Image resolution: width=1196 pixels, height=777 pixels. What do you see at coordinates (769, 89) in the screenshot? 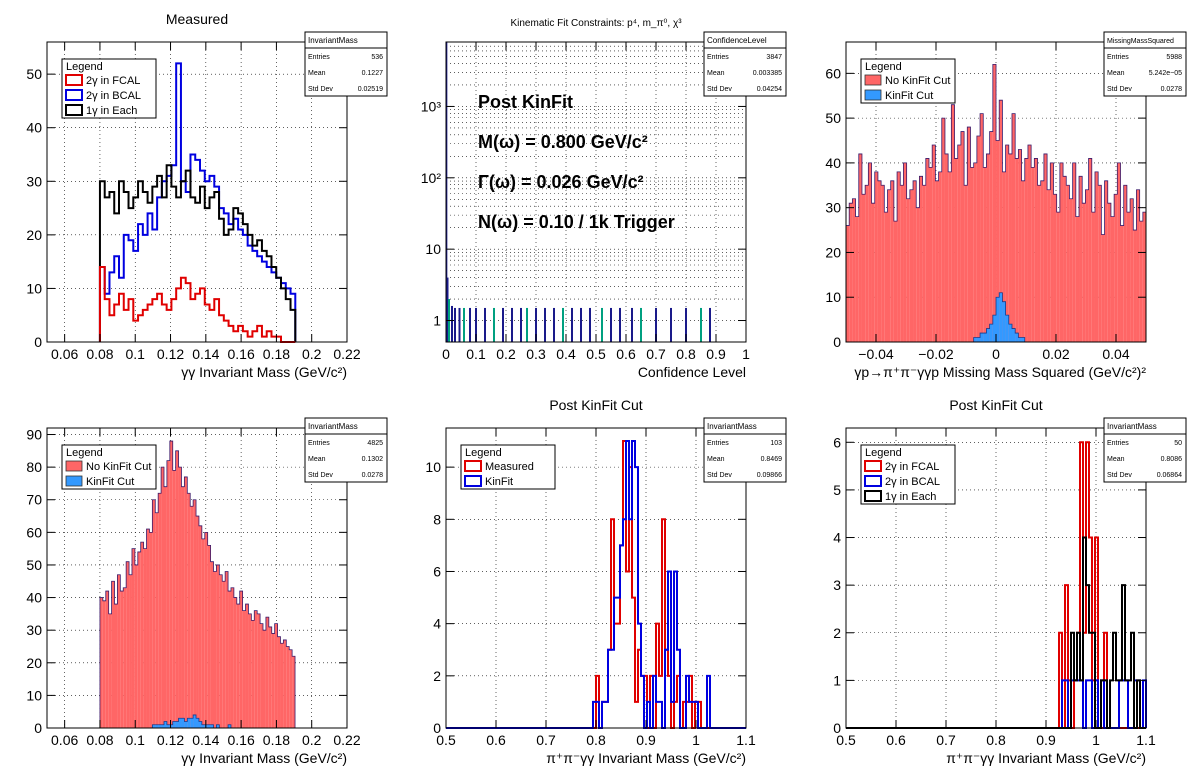
I see `stats-value: 0.04254` at bounding box center [769, 89].